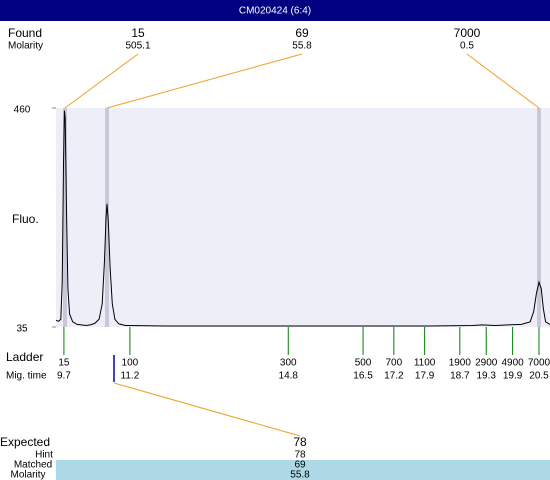 Image resolution: width=550 pixels, height=480 pixels. I want to click on ladder-size: 1900, so click(460, 363).